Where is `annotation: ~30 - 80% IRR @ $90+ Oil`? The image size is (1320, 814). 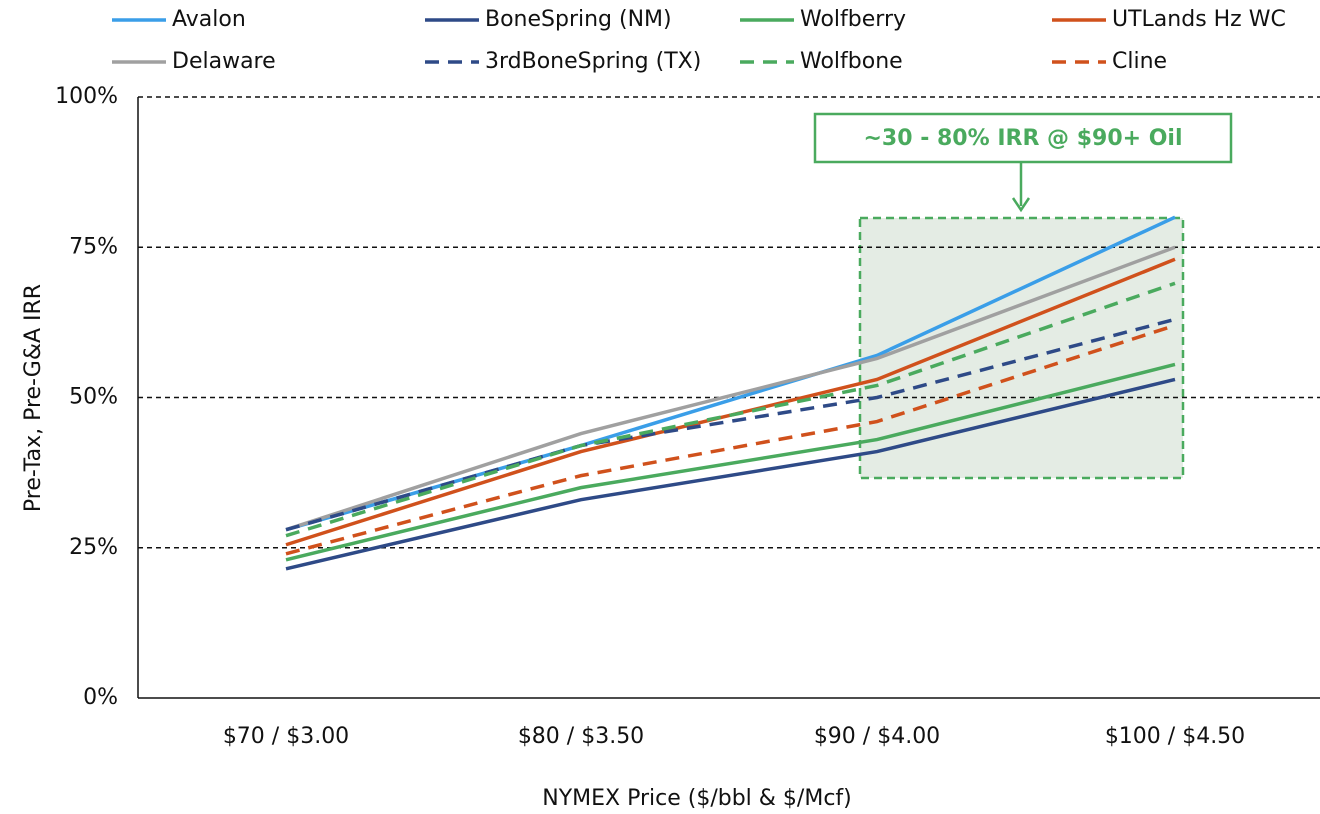 annotation: ~30 - 80% IRR @ $90+ Oil is located at coordinates (1023, 138).